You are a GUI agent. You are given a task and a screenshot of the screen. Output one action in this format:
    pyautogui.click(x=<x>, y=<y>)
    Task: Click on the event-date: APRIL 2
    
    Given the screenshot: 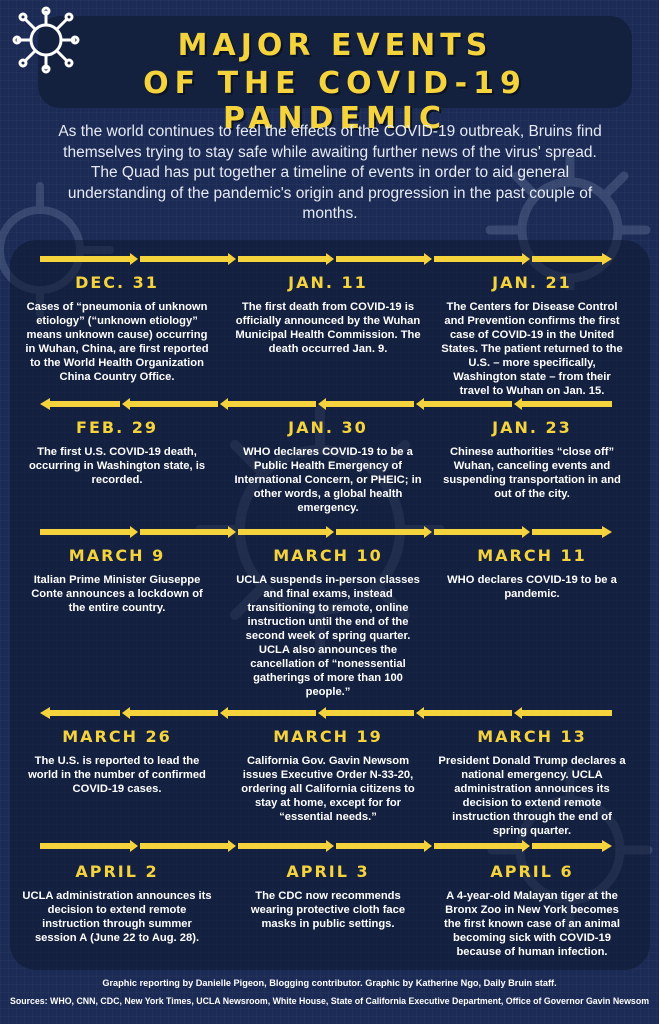 What is the action you would take?
    pyautogui.click(x=117, y=871)
    